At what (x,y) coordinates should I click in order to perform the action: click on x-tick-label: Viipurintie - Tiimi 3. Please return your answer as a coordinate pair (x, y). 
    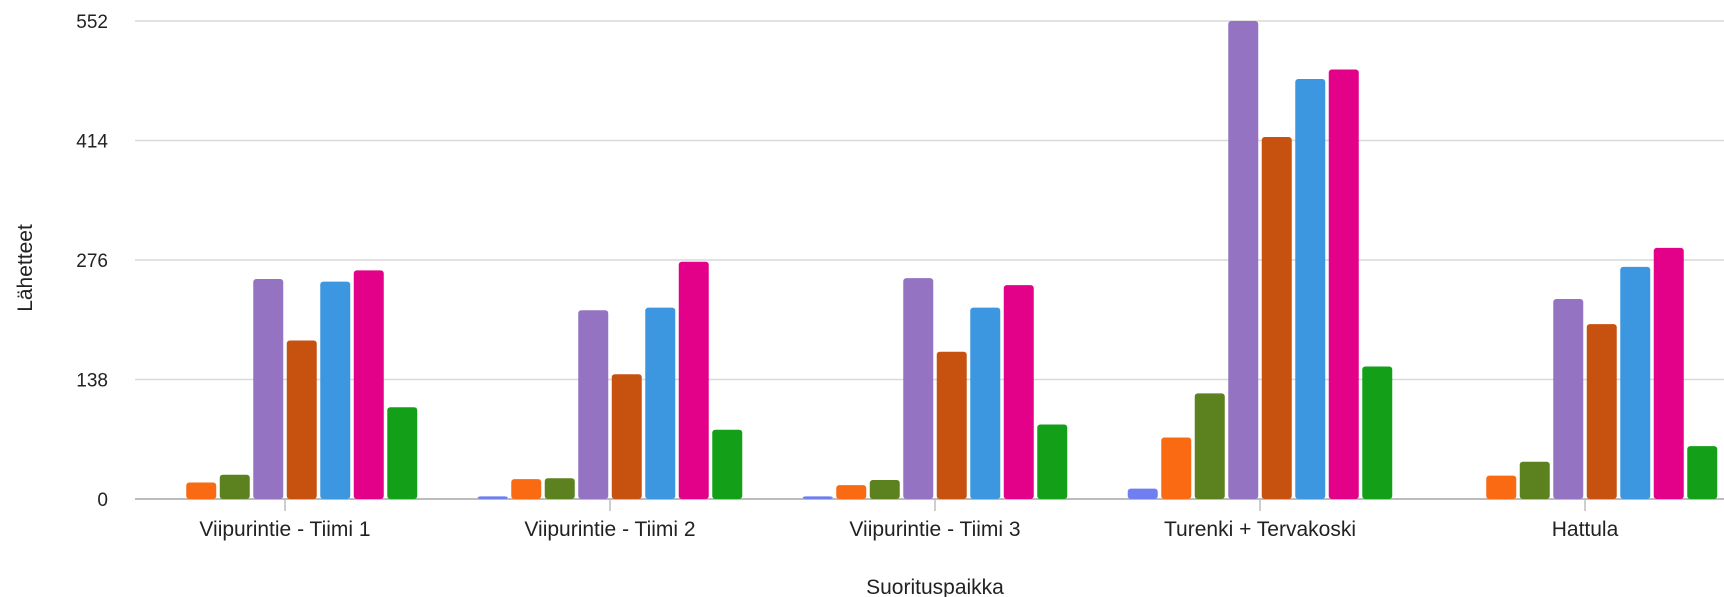
    Looking at the image, I should click on (934, 529).